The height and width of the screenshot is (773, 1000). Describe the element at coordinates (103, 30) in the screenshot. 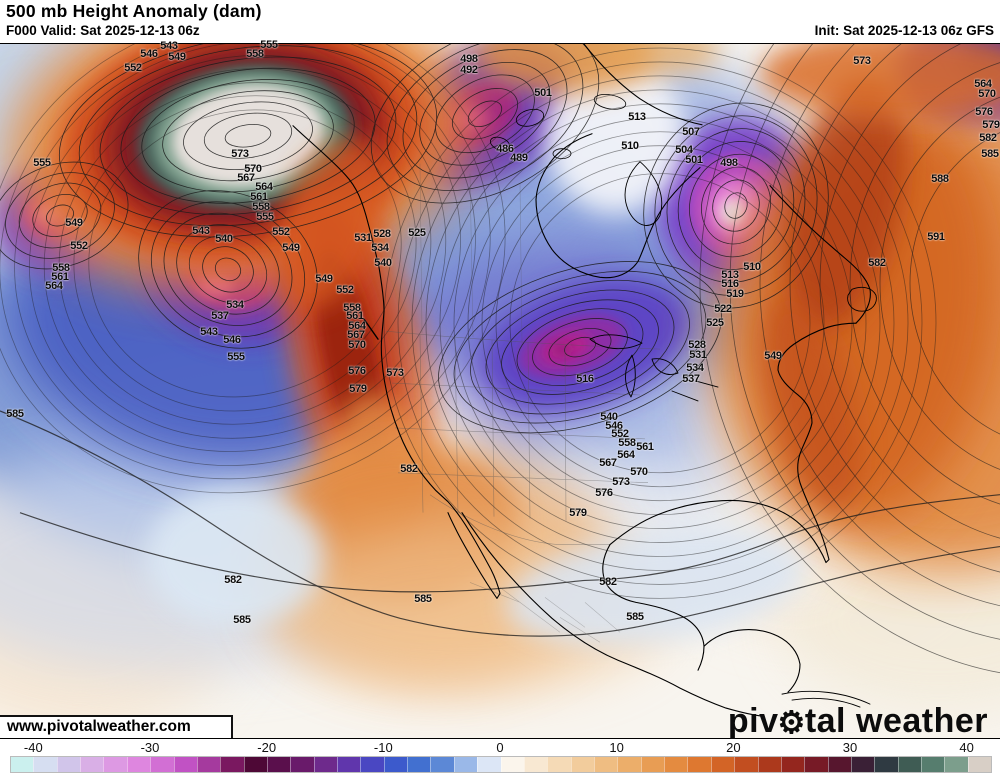

I see `valid-time-label: F000 Valid: Sat 2025-12-13 06z` at that location.